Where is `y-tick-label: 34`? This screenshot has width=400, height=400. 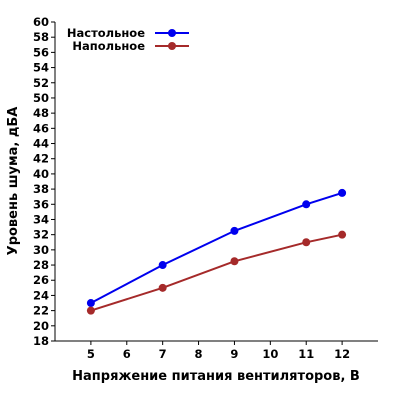 y-tick-label: 34 is located at coordinates (41, 219).